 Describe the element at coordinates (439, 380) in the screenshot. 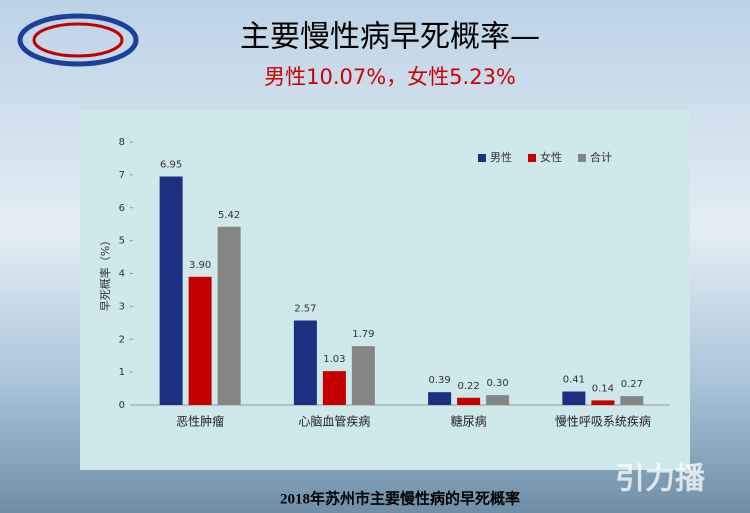

I see `value-label: 0.39` at that location.